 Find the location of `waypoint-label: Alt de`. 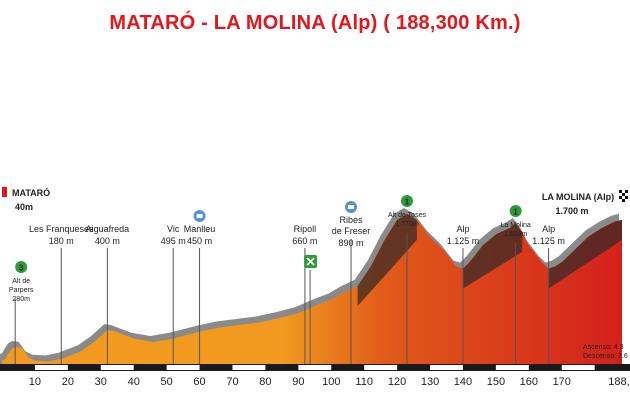

waypoint-label: Alt de is located at coordinates (21, 281).